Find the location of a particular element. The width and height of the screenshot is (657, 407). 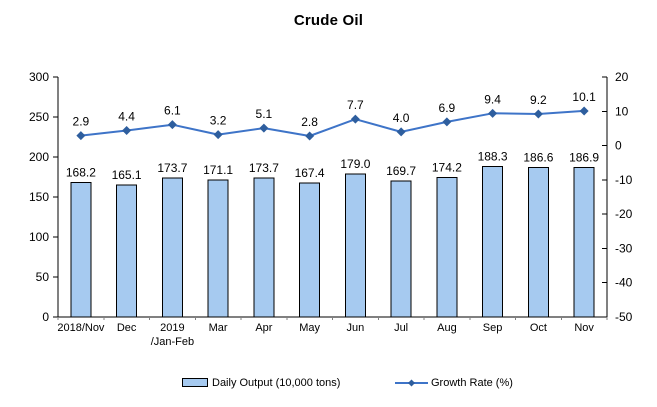

bar-value-label: 167.4 is located at coordinates (310, 173).